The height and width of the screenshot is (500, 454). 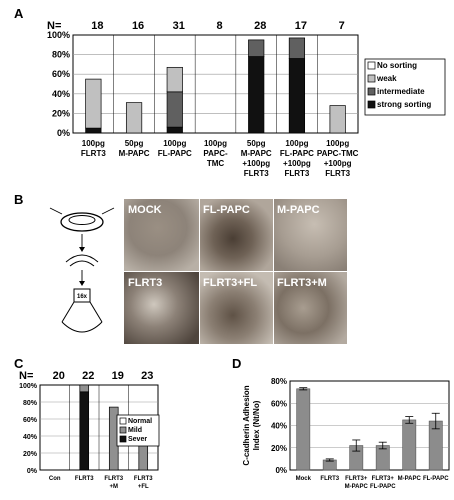 What do you see at coordinates (246, 425) in the screenshot?
I see `y-axis-label-line: C-cadherin Adhesion` at bounding box center [246, 425].